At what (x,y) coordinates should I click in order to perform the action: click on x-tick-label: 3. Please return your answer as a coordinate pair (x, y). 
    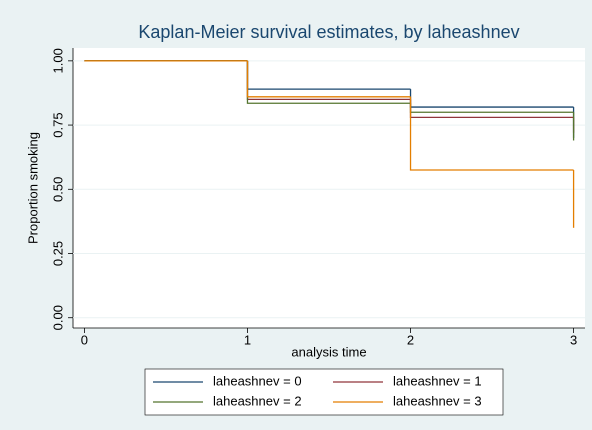
    Looking at the image, I should click on (573, 339).